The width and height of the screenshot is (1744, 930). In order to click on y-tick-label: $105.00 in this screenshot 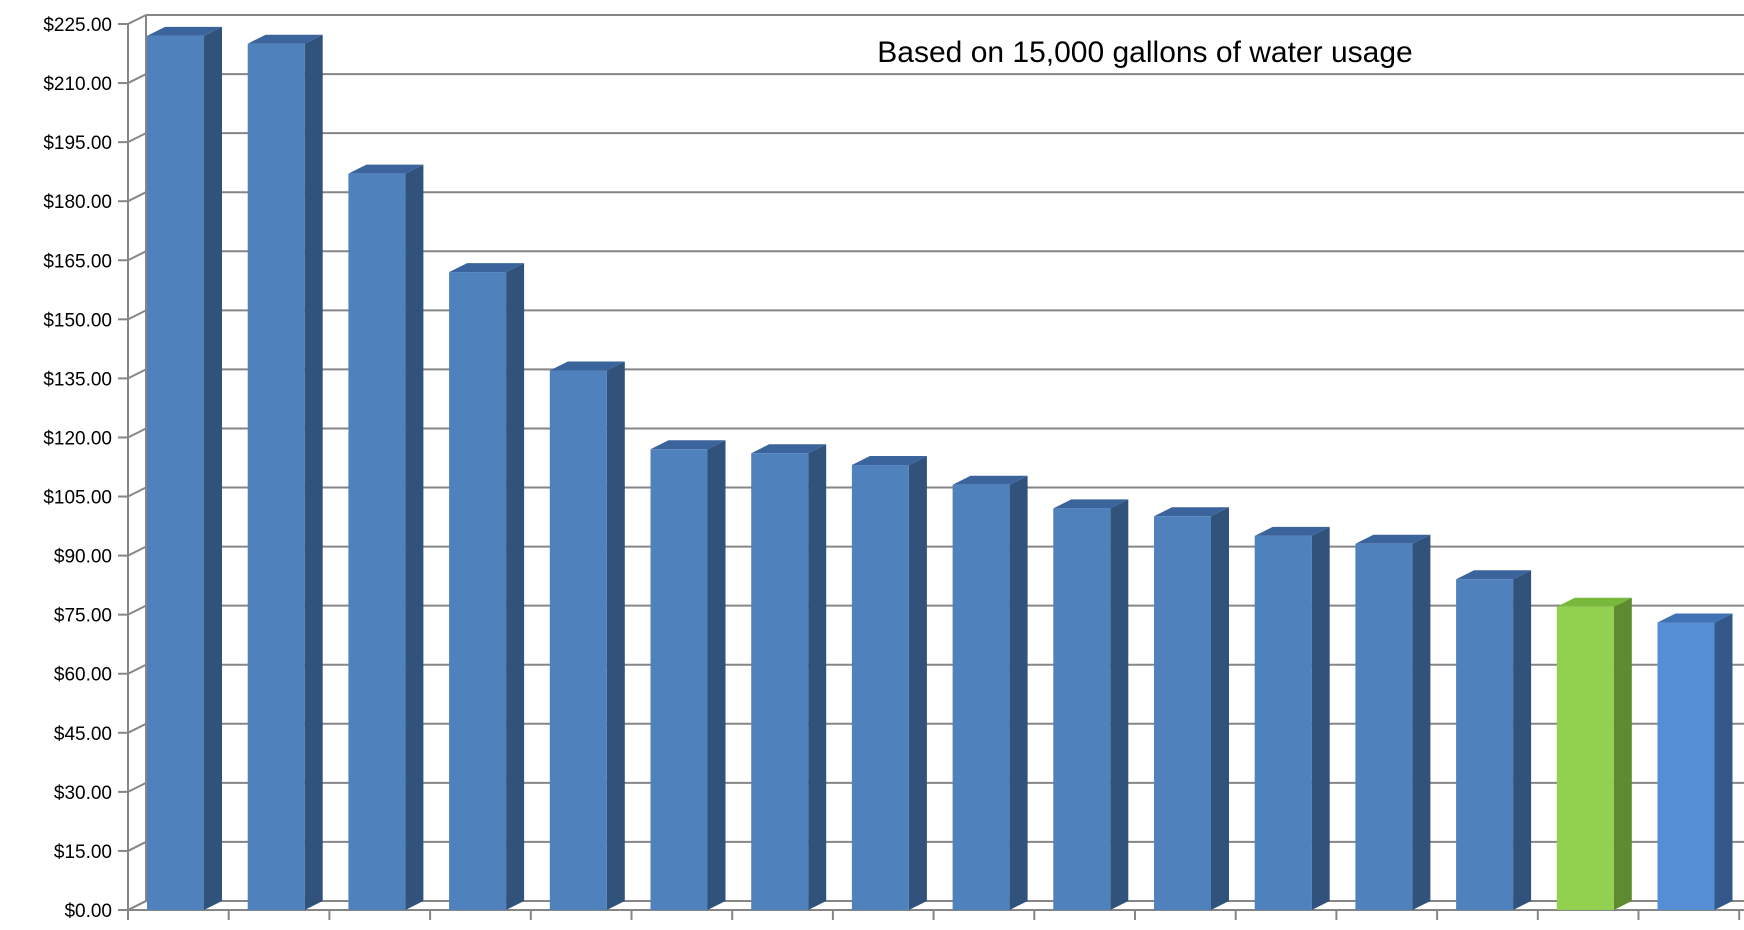, I will do `click(77, 498)`.